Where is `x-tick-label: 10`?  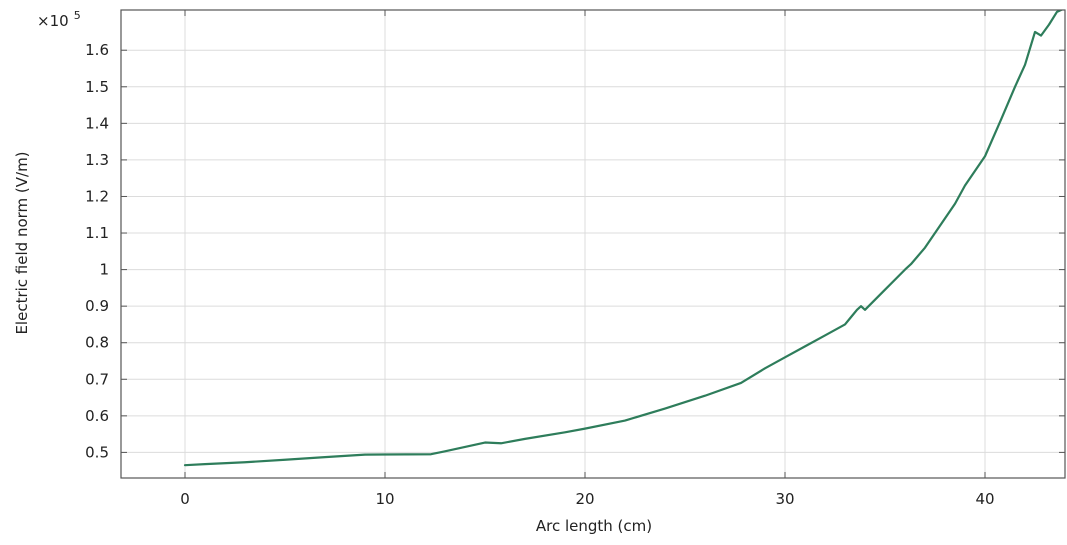
x-tick-label: 10 is located at coordinates (384, 499).